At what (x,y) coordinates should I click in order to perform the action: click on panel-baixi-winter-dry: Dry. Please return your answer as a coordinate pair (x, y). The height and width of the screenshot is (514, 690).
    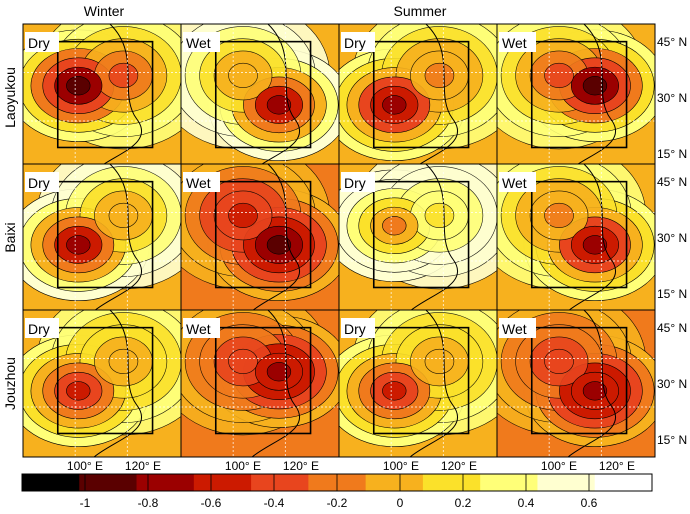
    Looking at the image, I should click on (102, 237).